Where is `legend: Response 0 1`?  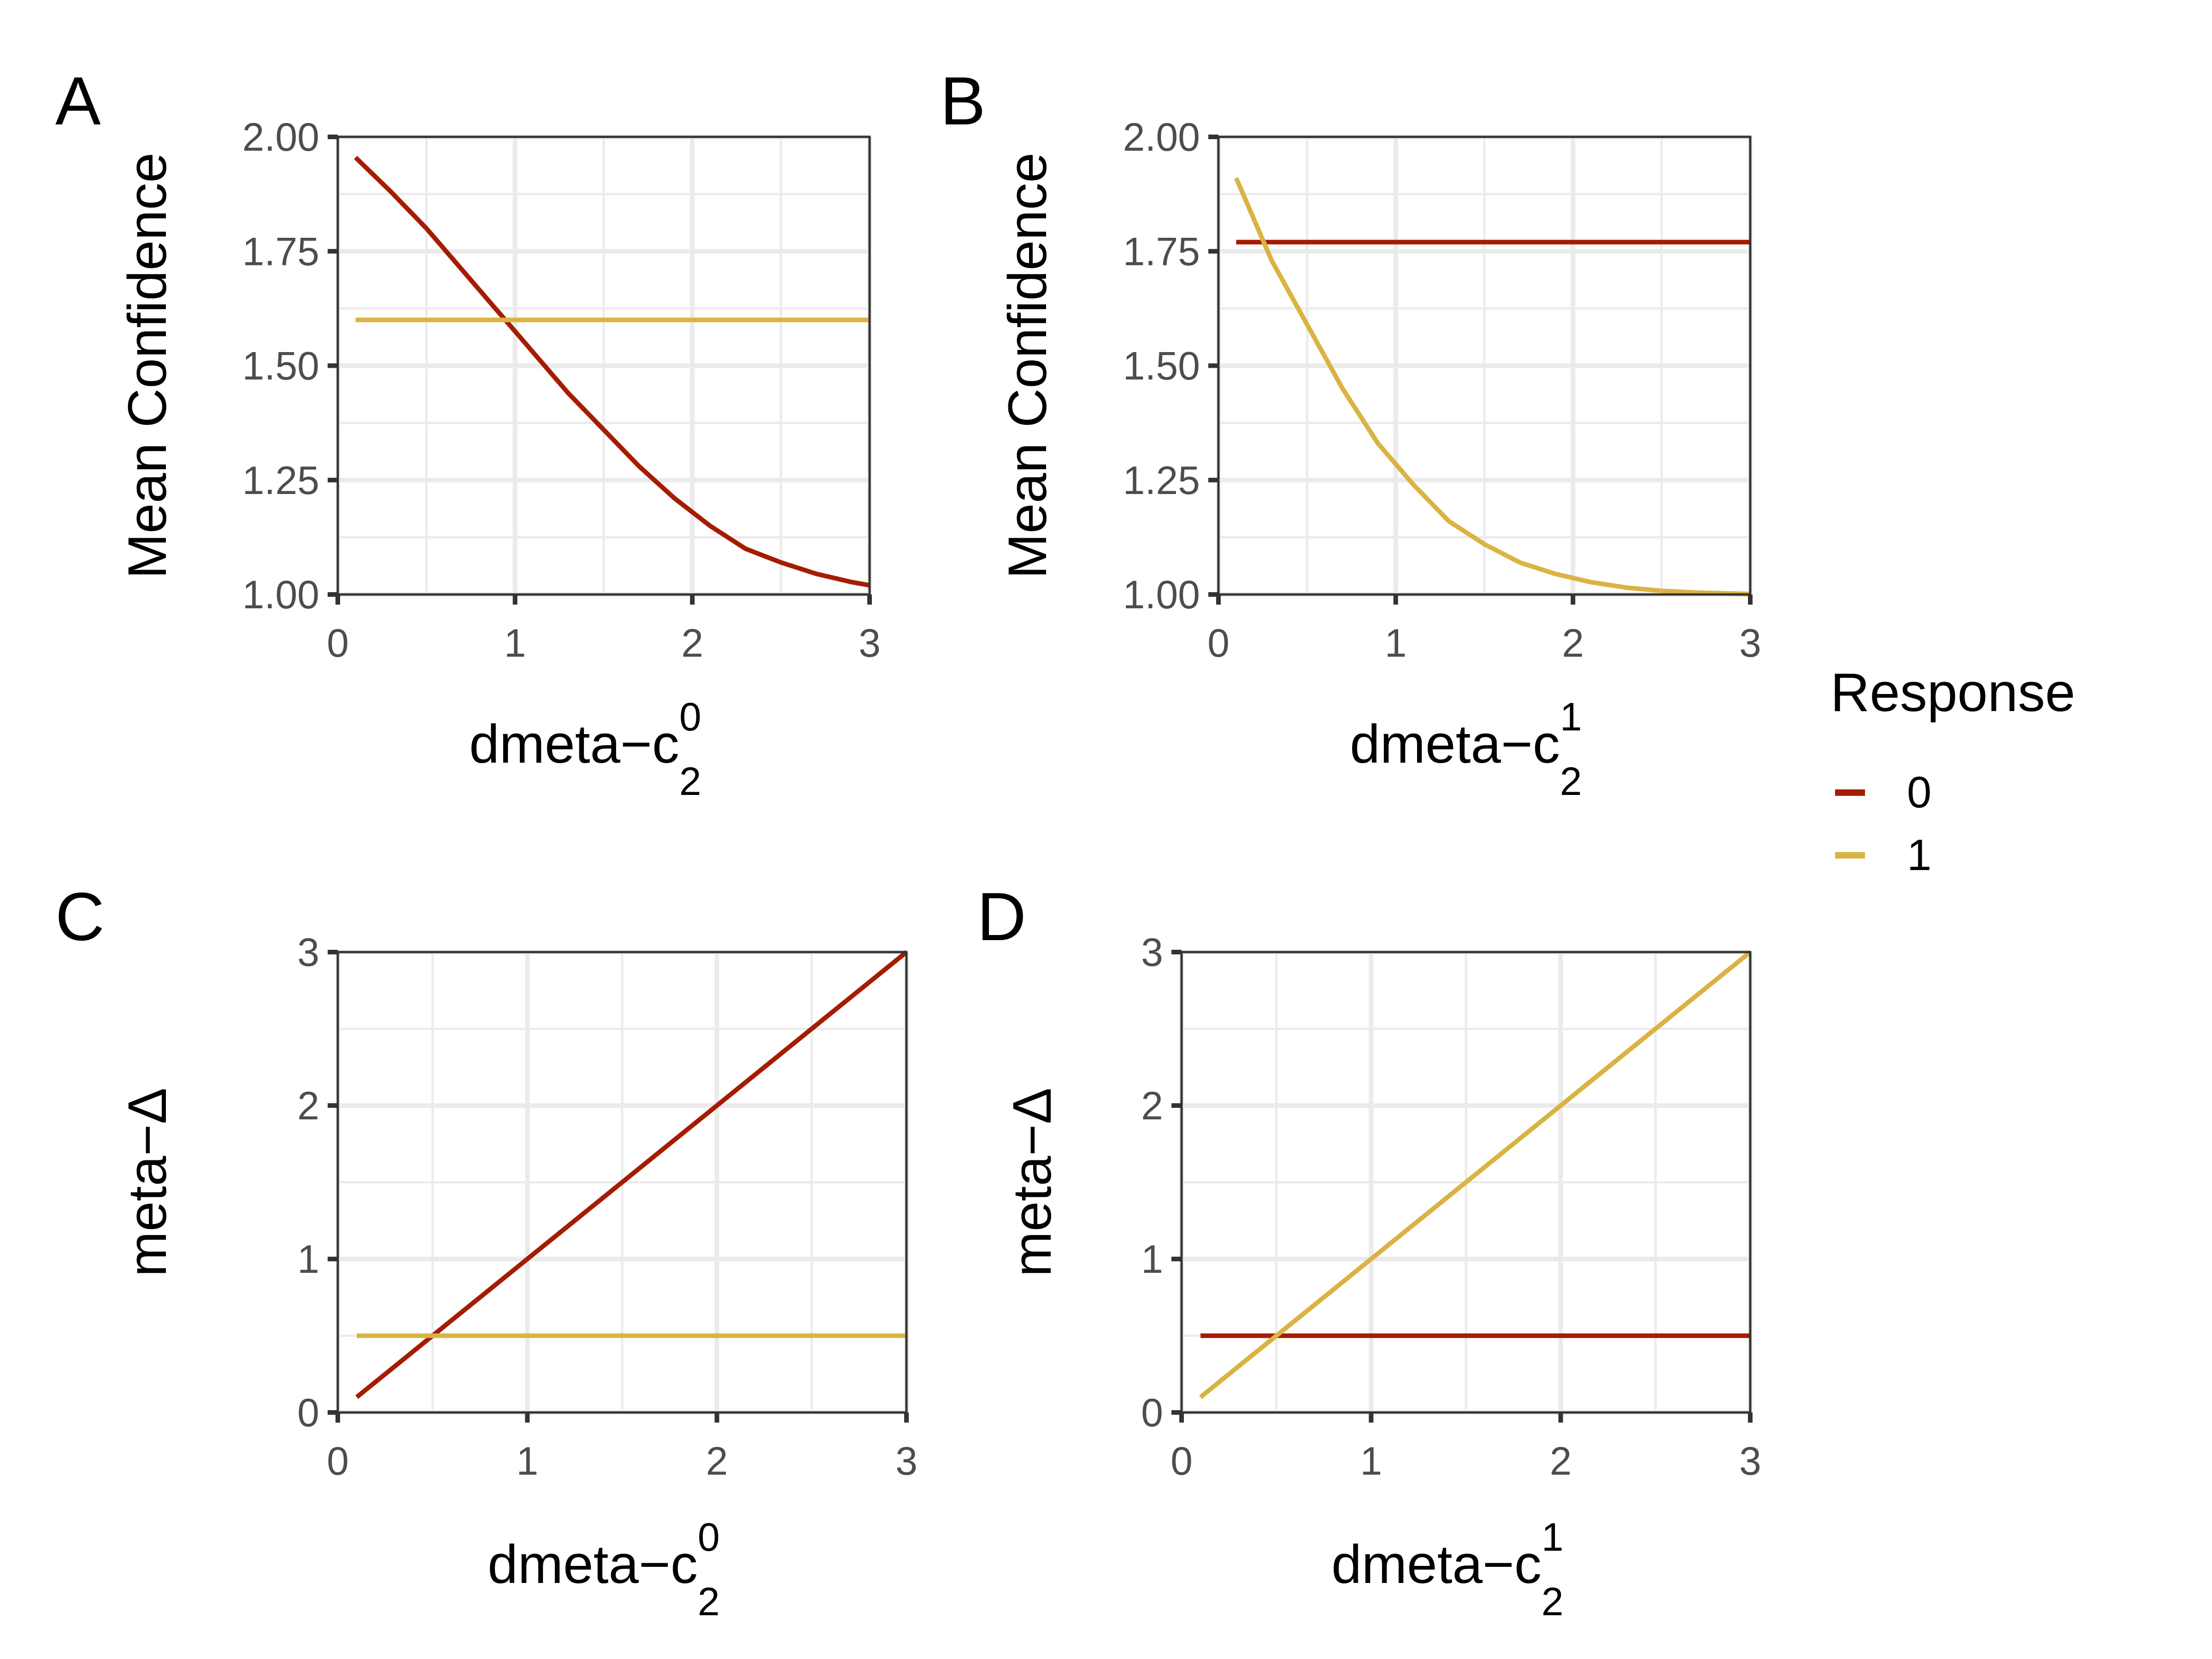
legend: Response 0 1 is located at coordinates (1952, 771).